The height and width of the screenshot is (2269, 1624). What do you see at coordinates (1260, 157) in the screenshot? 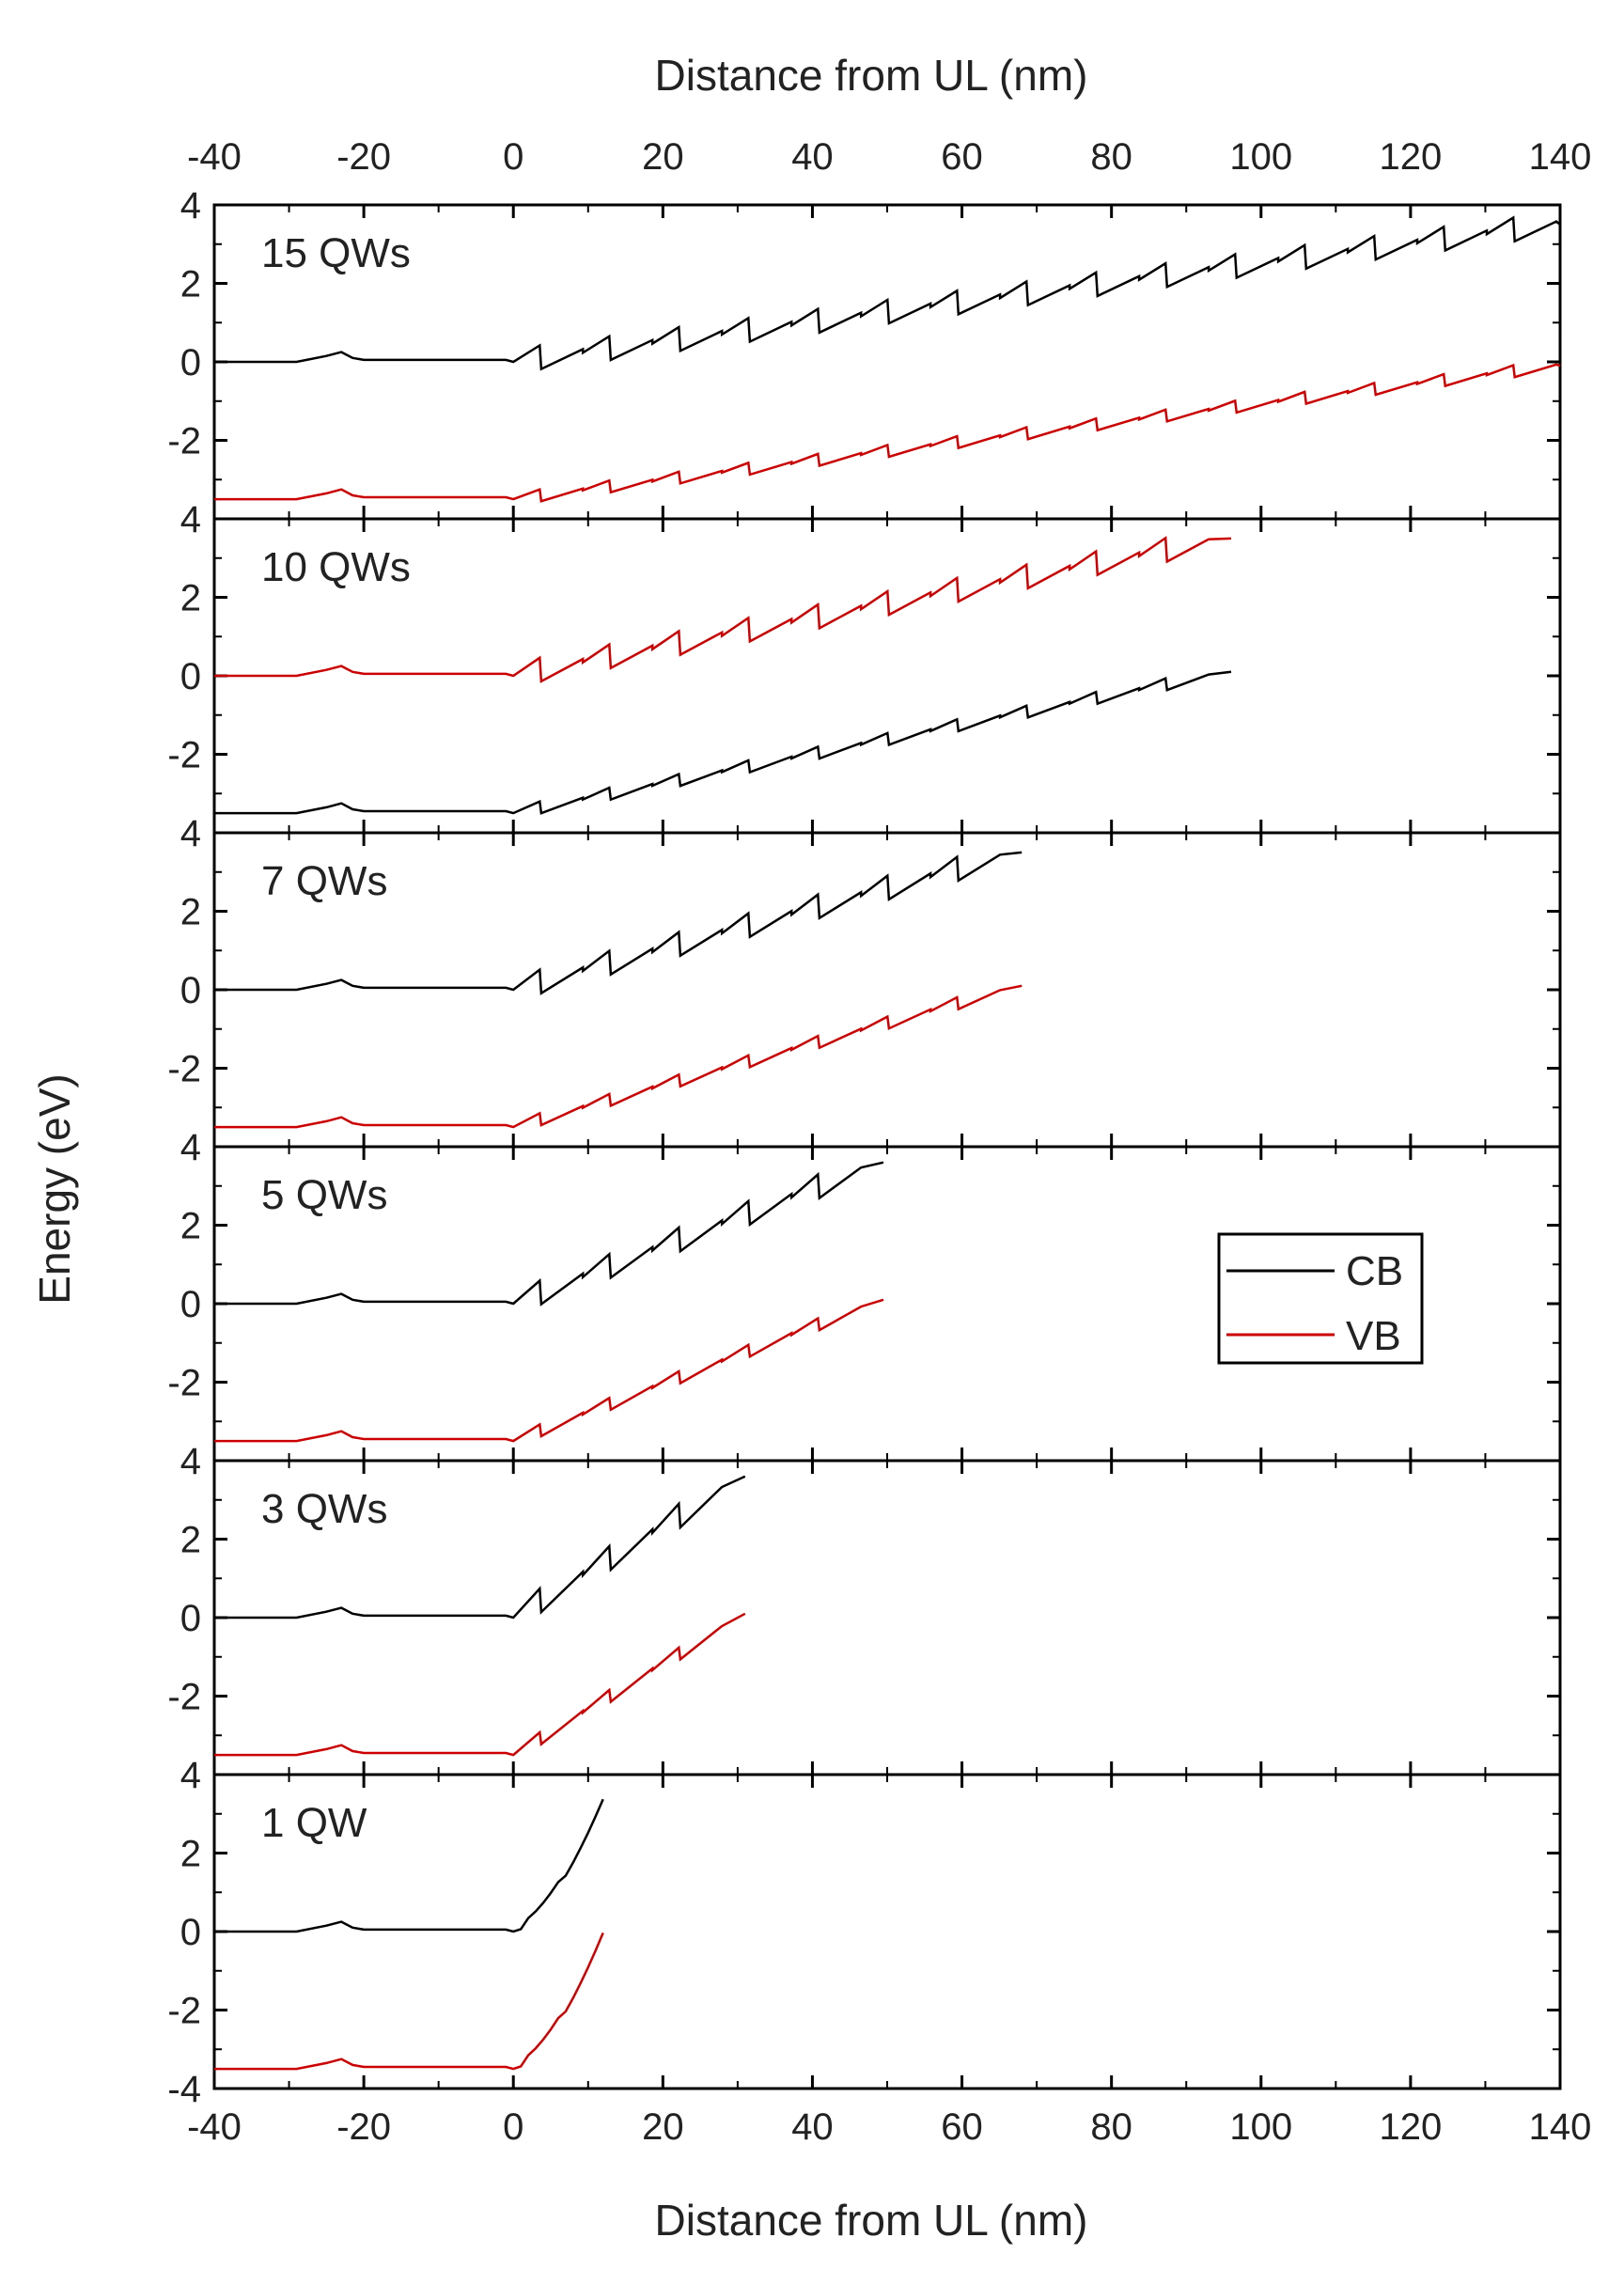
I see `x-tick-label-top: 100` at bounding box center [1260, 157].